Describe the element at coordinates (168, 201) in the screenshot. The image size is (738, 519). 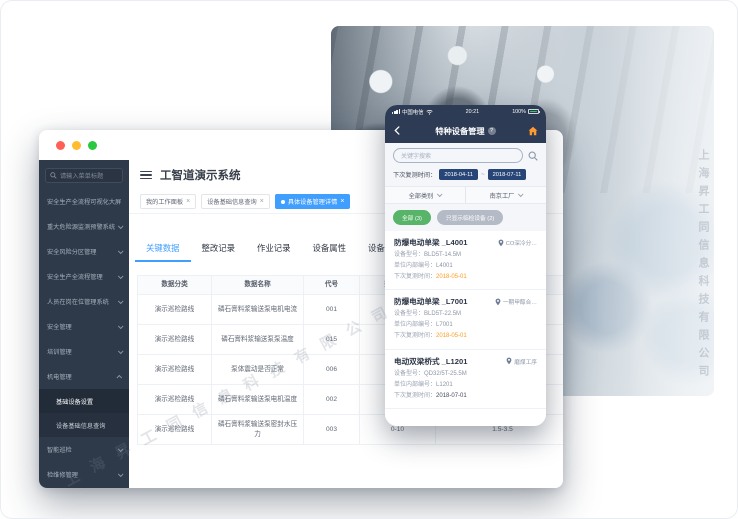
I see `tab-my-workbench: 我的工作面板 ×` at that location.